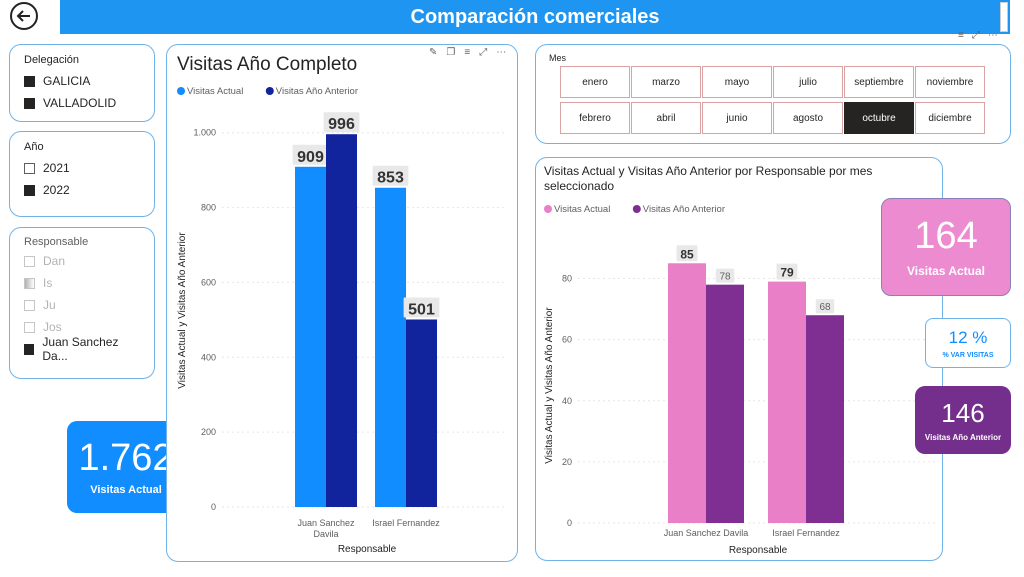 Image resolution: width=1024 pixels, height=577 pixels. What do you see at coordinates (126, 458) in the screenshot?
I see `kpi-value: 1.762` at bounding box center [126, 458].